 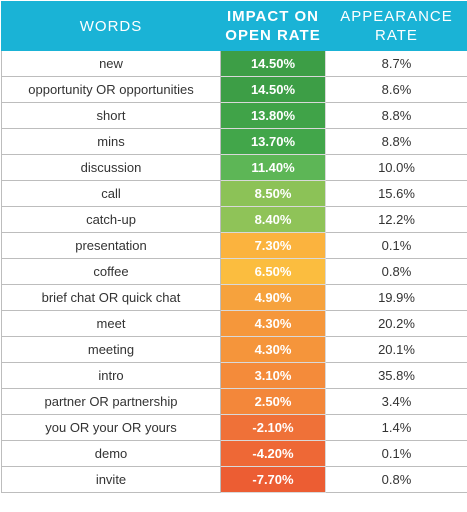 What do you see at coordinates (273, 401) in the screenshot?
I see `impact-cell: 2.50%` at bounding box center [273, 401].